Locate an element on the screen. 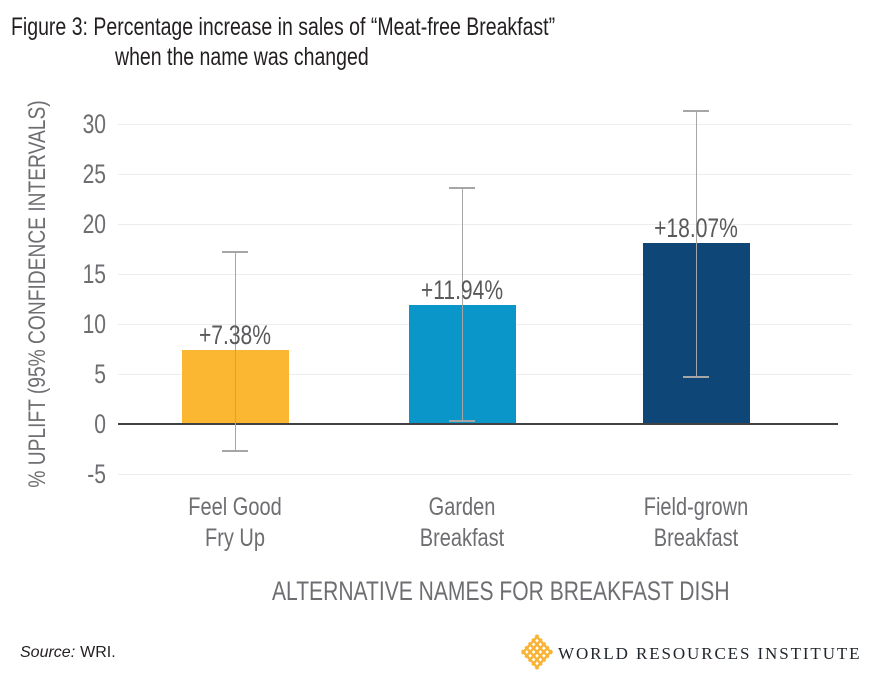  y-tick-label-0: 0 is located at coordinates (100, 424).